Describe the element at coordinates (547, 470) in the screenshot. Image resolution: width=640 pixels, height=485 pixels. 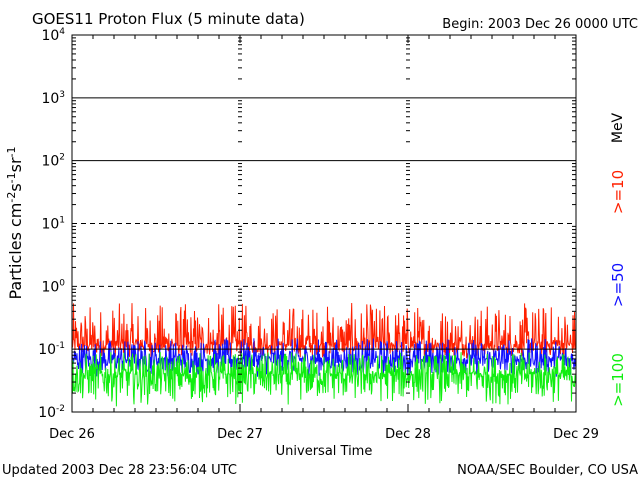
I see `footer-credit: NOAA/SEC Boulder, CO USA` at that location.